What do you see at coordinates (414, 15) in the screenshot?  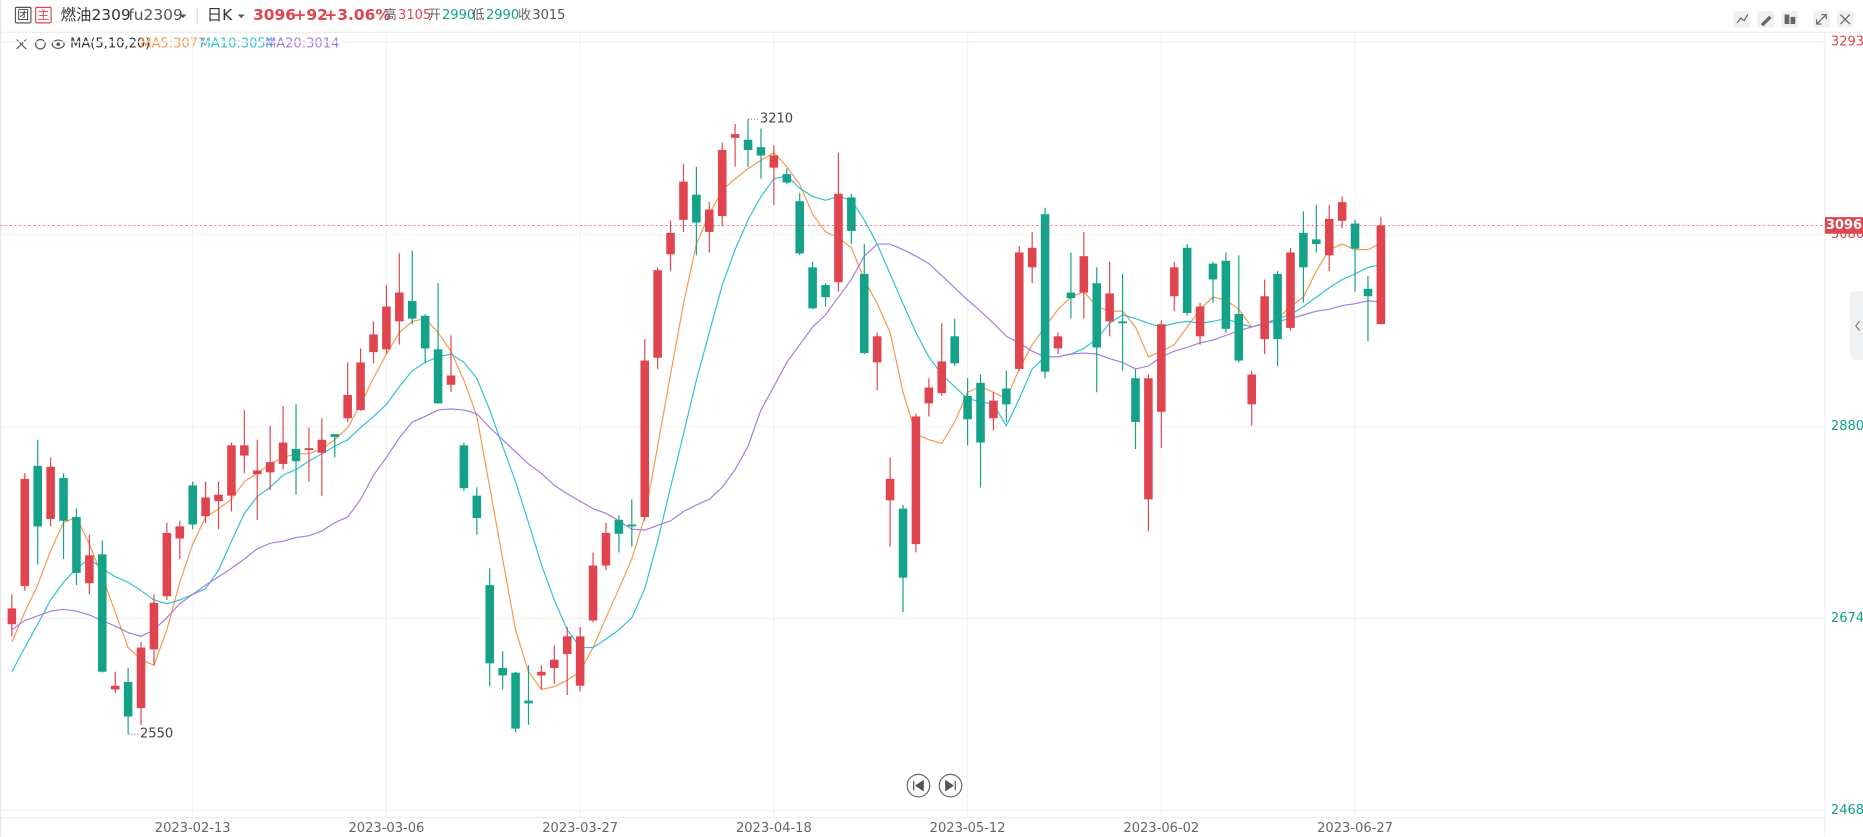 I see `stat-value: 3105` at bounding box center [414, 15].